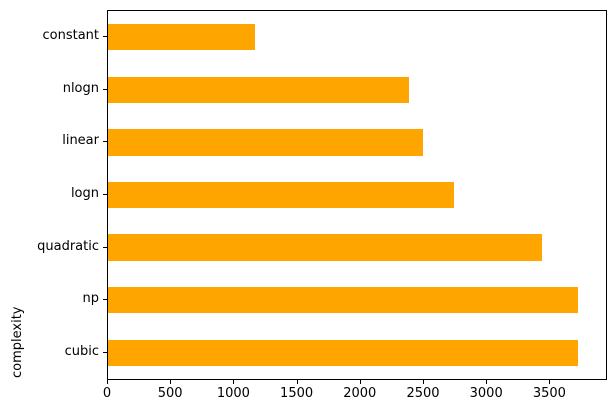 The width and height of the screenshot is (611, 413). What do you see at coordinates (81, 351) in the screenshot?
I see `ytick-label-cubic: cubic` at bounding box center [81, 351].